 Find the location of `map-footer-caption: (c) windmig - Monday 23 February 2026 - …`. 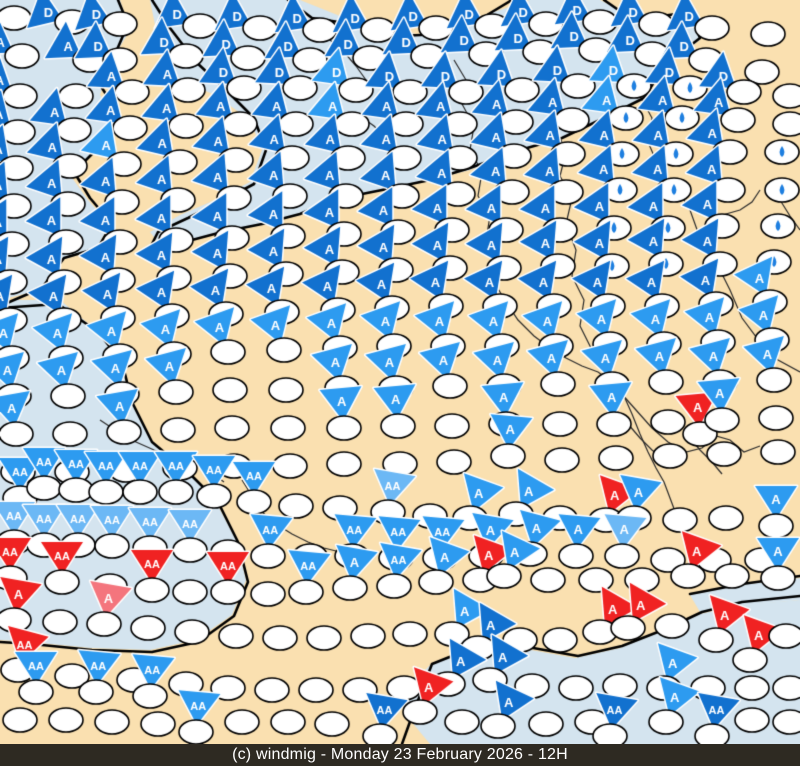

map-footer-caption: (c) windmig - Monday 23 February 2026 - … is located at coordinates (400, 755).